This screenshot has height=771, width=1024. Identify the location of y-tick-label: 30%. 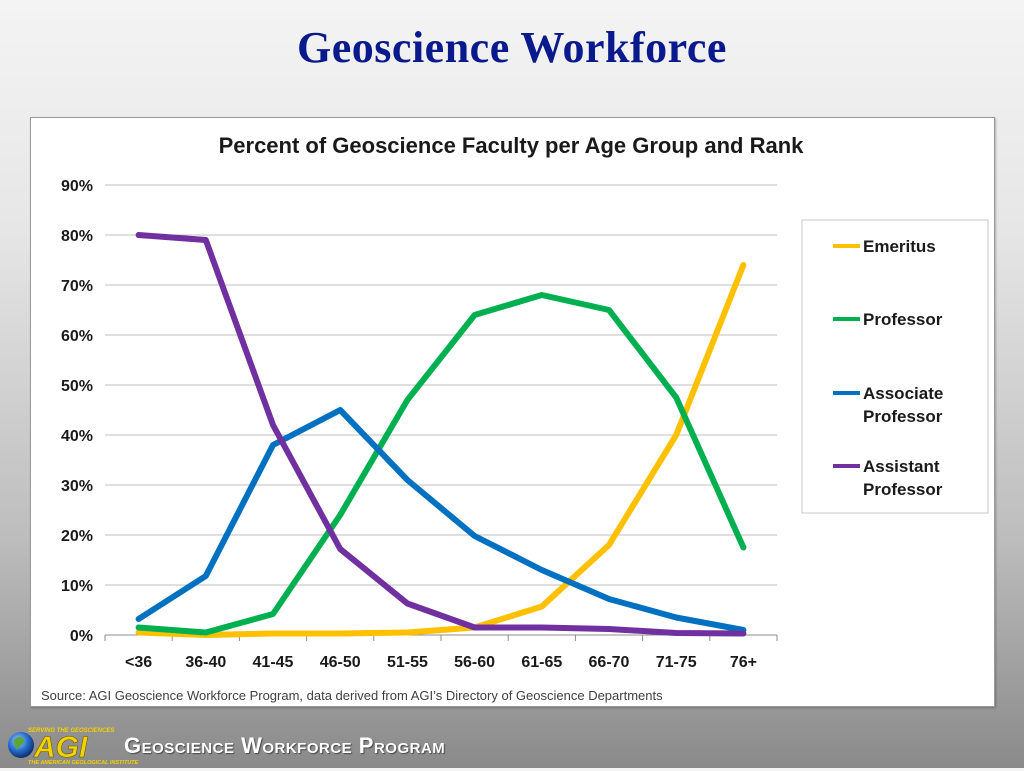
(77, 486).